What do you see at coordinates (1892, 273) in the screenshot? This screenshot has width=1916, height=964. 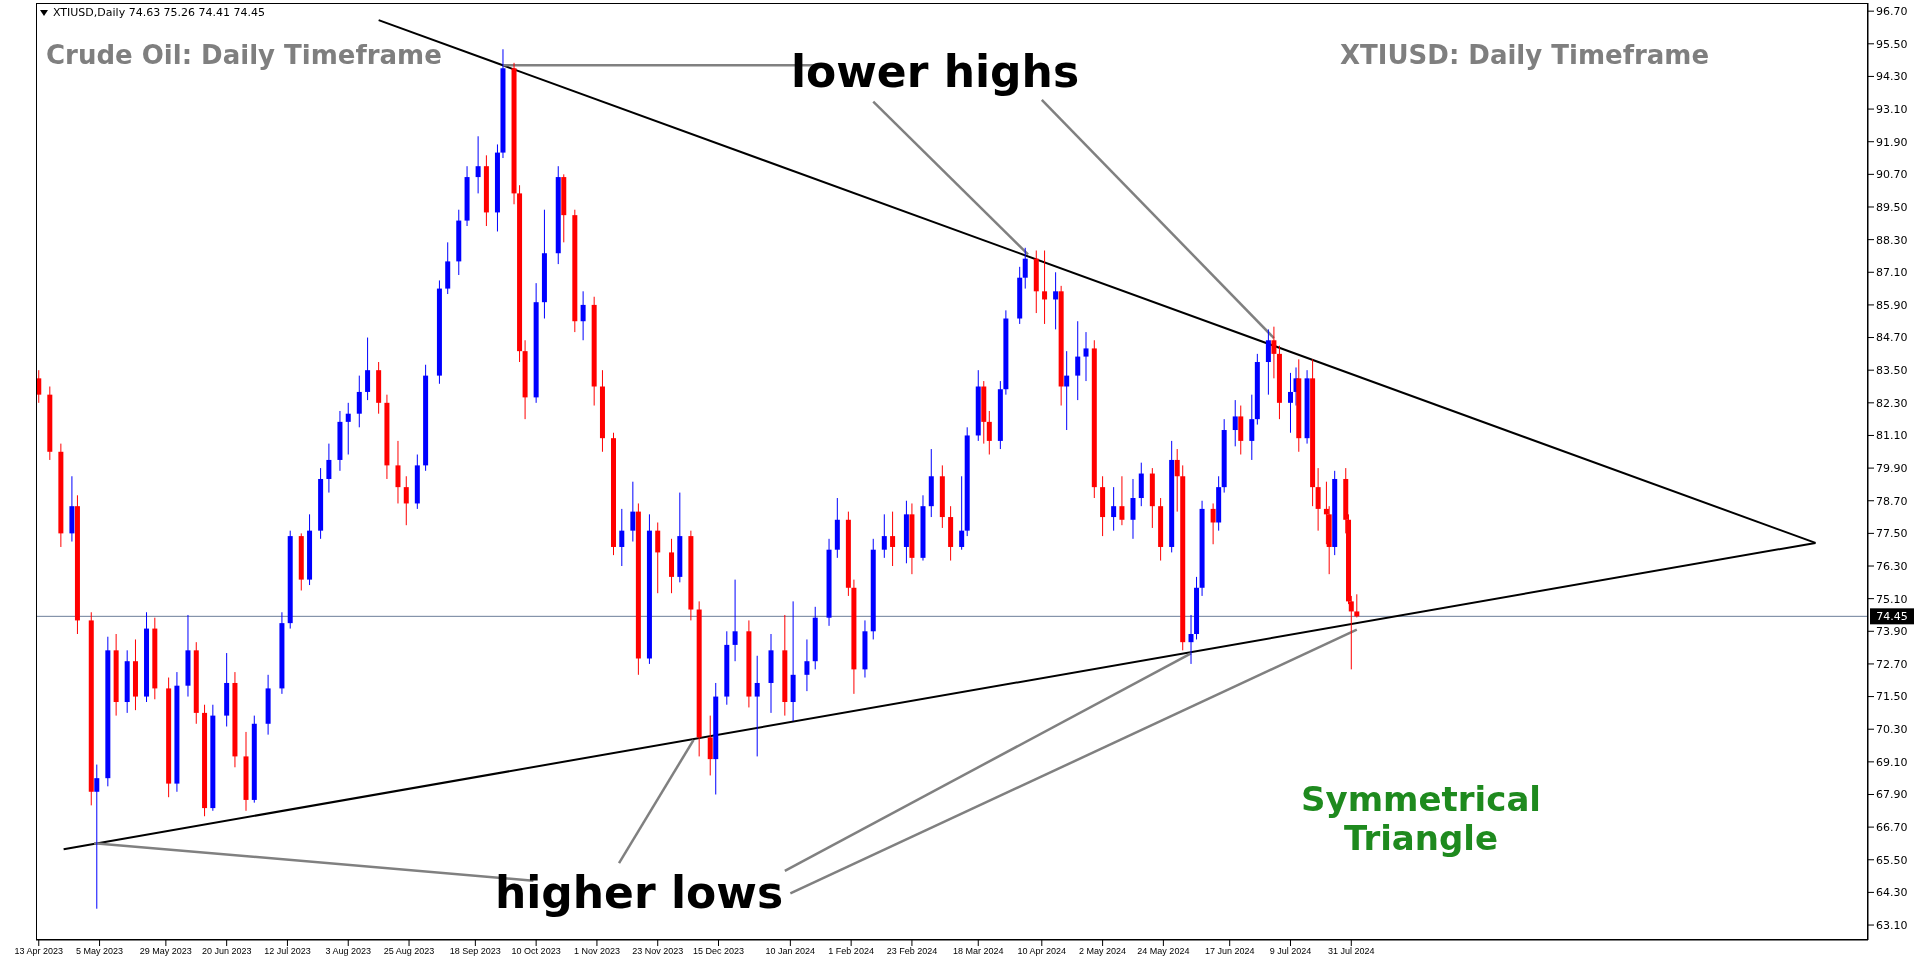 I see `y-tick-label: 87.10` at bounding box center [1892, 273].